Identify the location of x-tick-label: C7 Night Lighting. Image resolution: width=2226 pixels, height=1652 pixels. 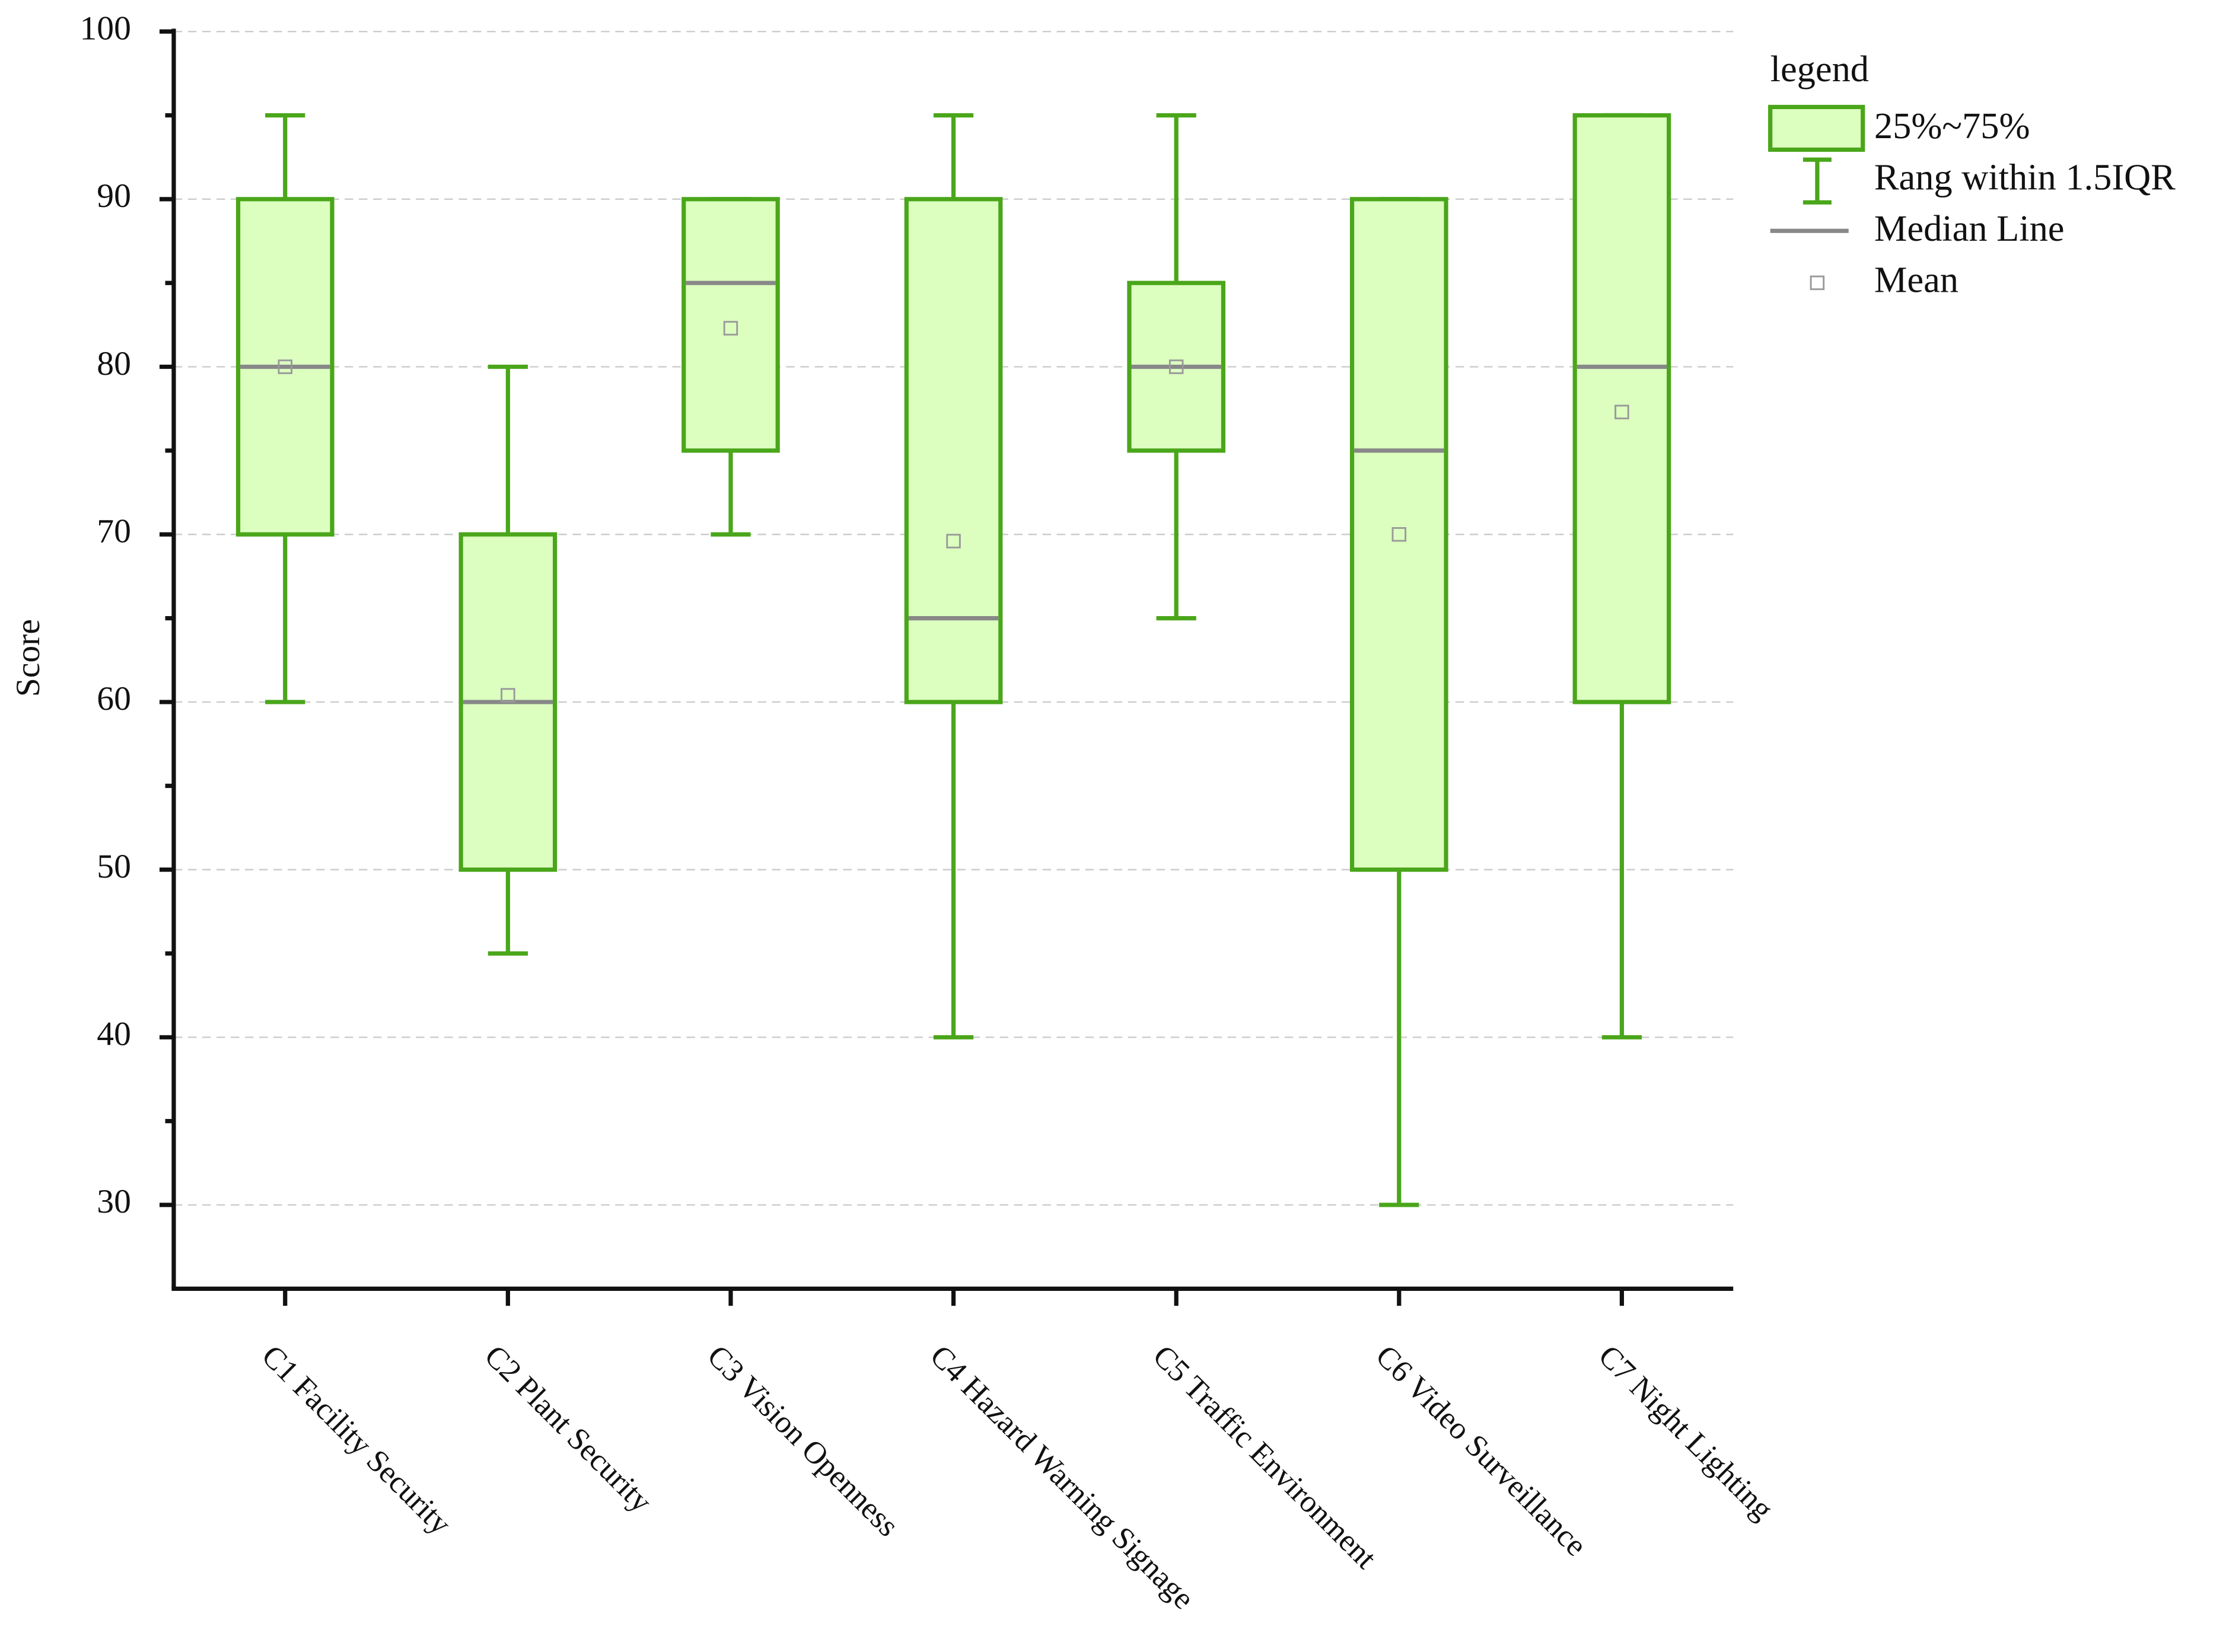
(1686, 1432).